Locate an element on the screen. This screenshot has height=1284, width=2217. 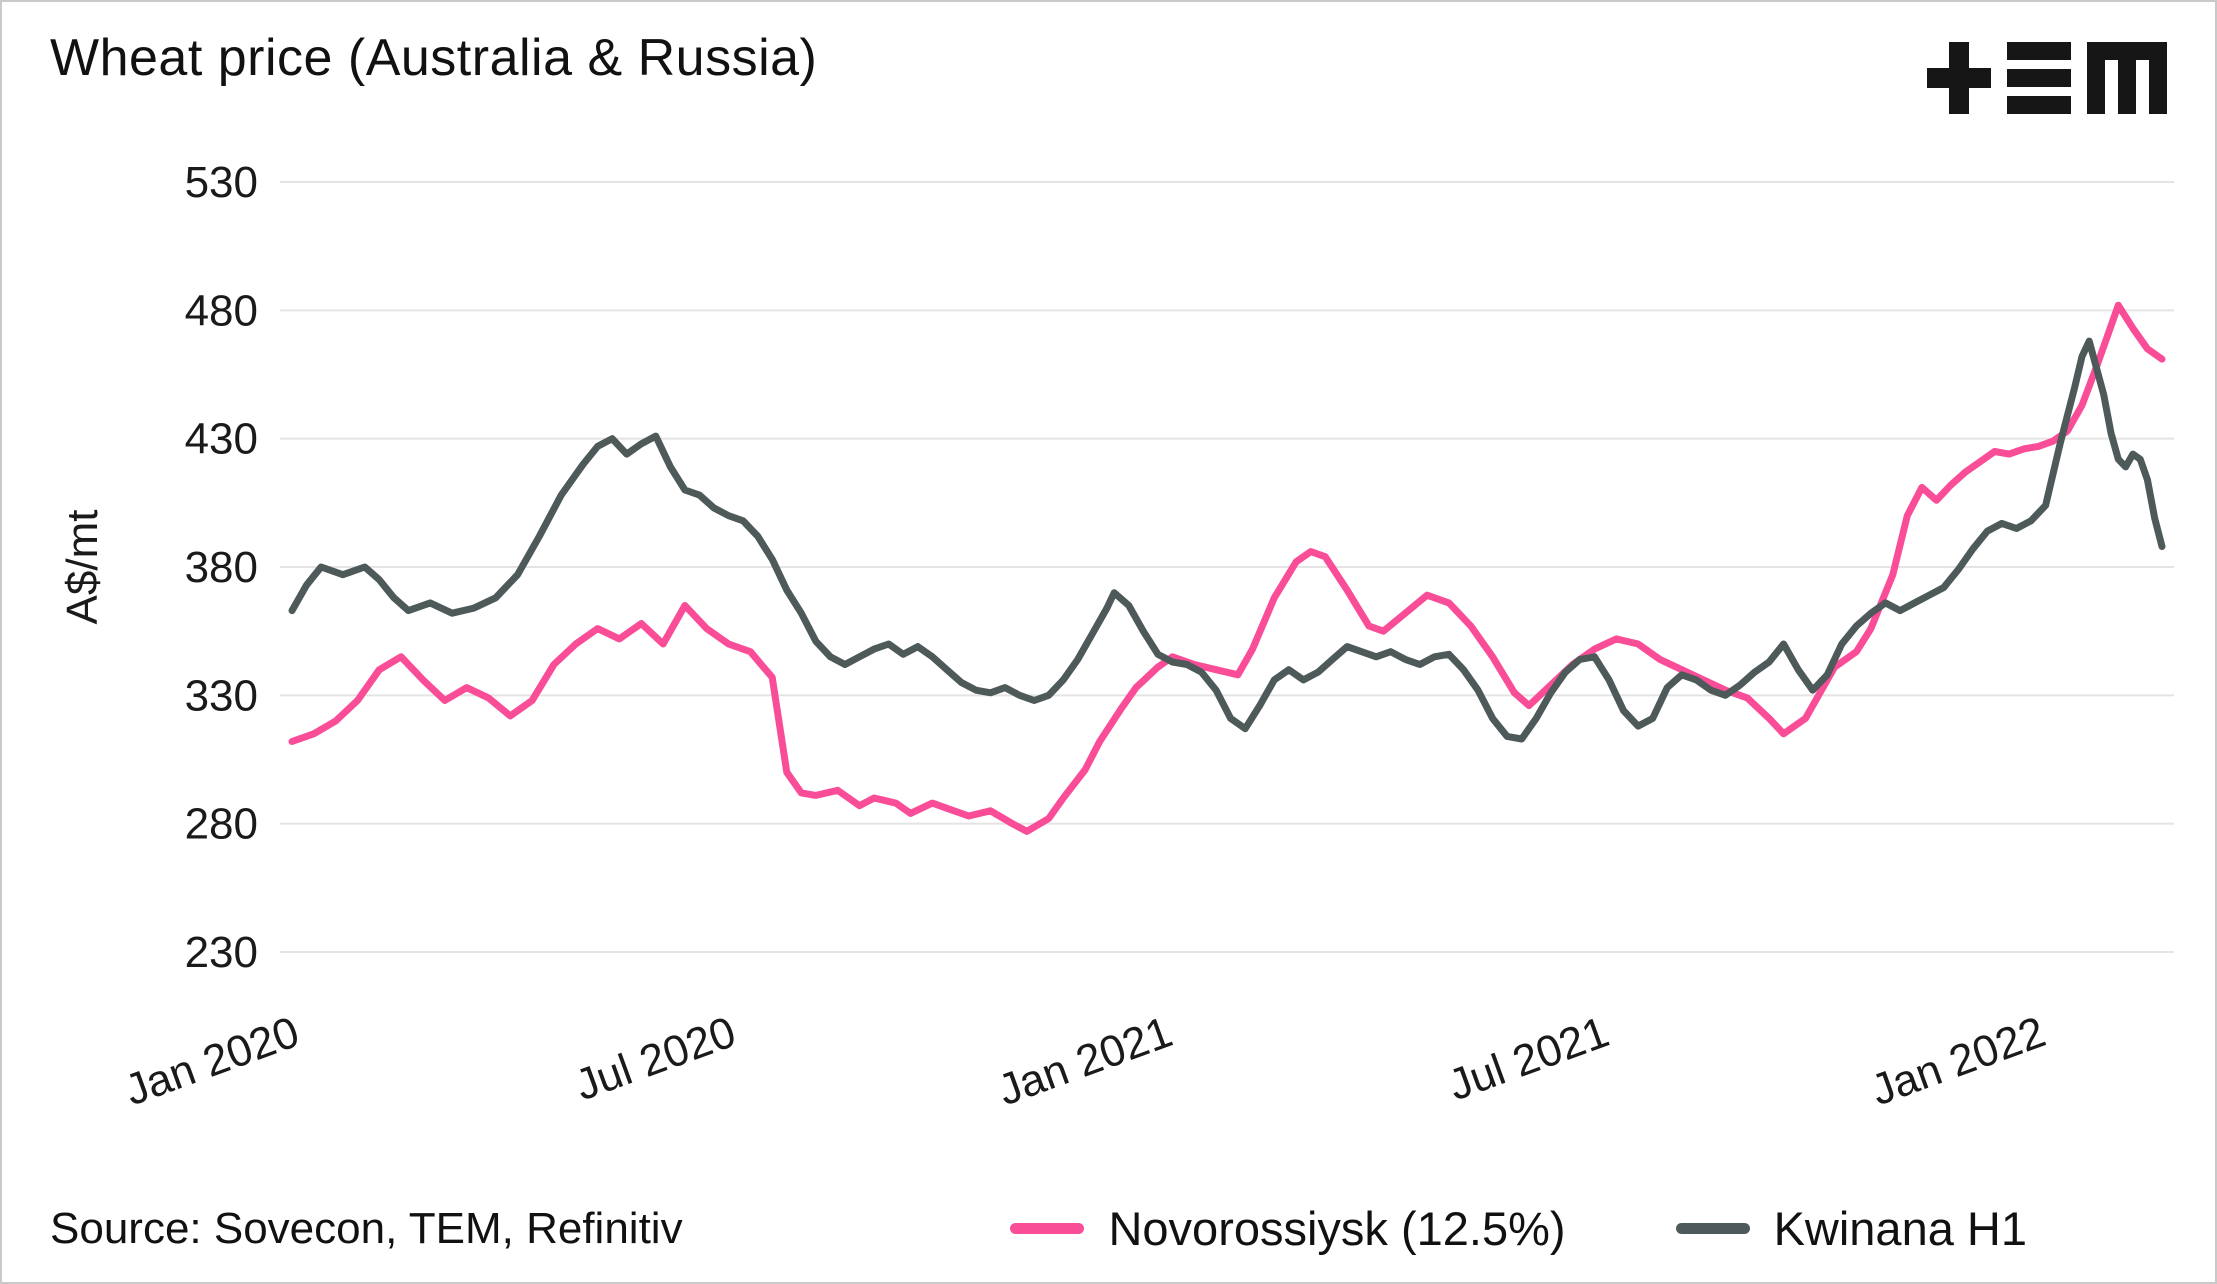
kwinana-line-swatch is located at coordinates (1712, 1228).